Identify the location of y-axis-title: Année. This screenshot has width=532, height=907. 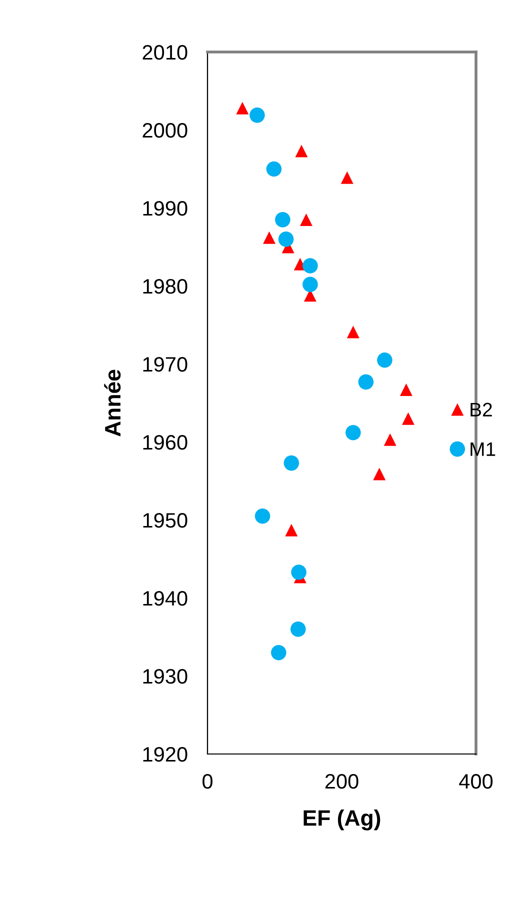
(112, 403).